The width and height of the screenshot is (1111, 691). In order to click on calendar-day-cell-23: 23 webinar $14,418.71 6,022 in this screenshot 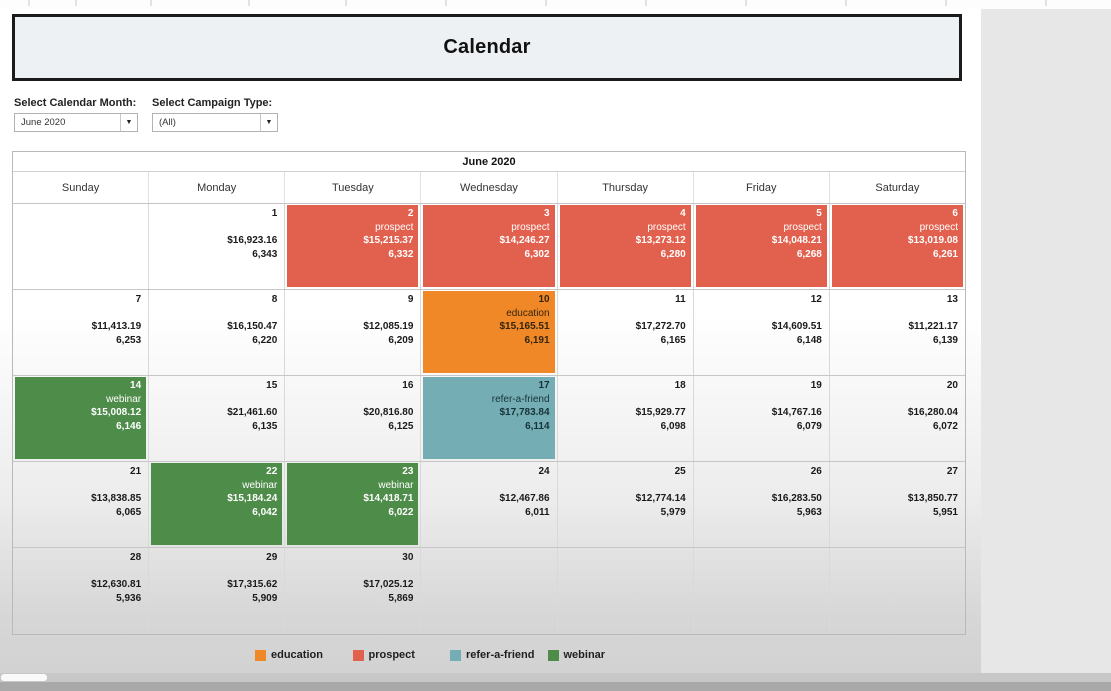, I will do `click(353, 504)`.